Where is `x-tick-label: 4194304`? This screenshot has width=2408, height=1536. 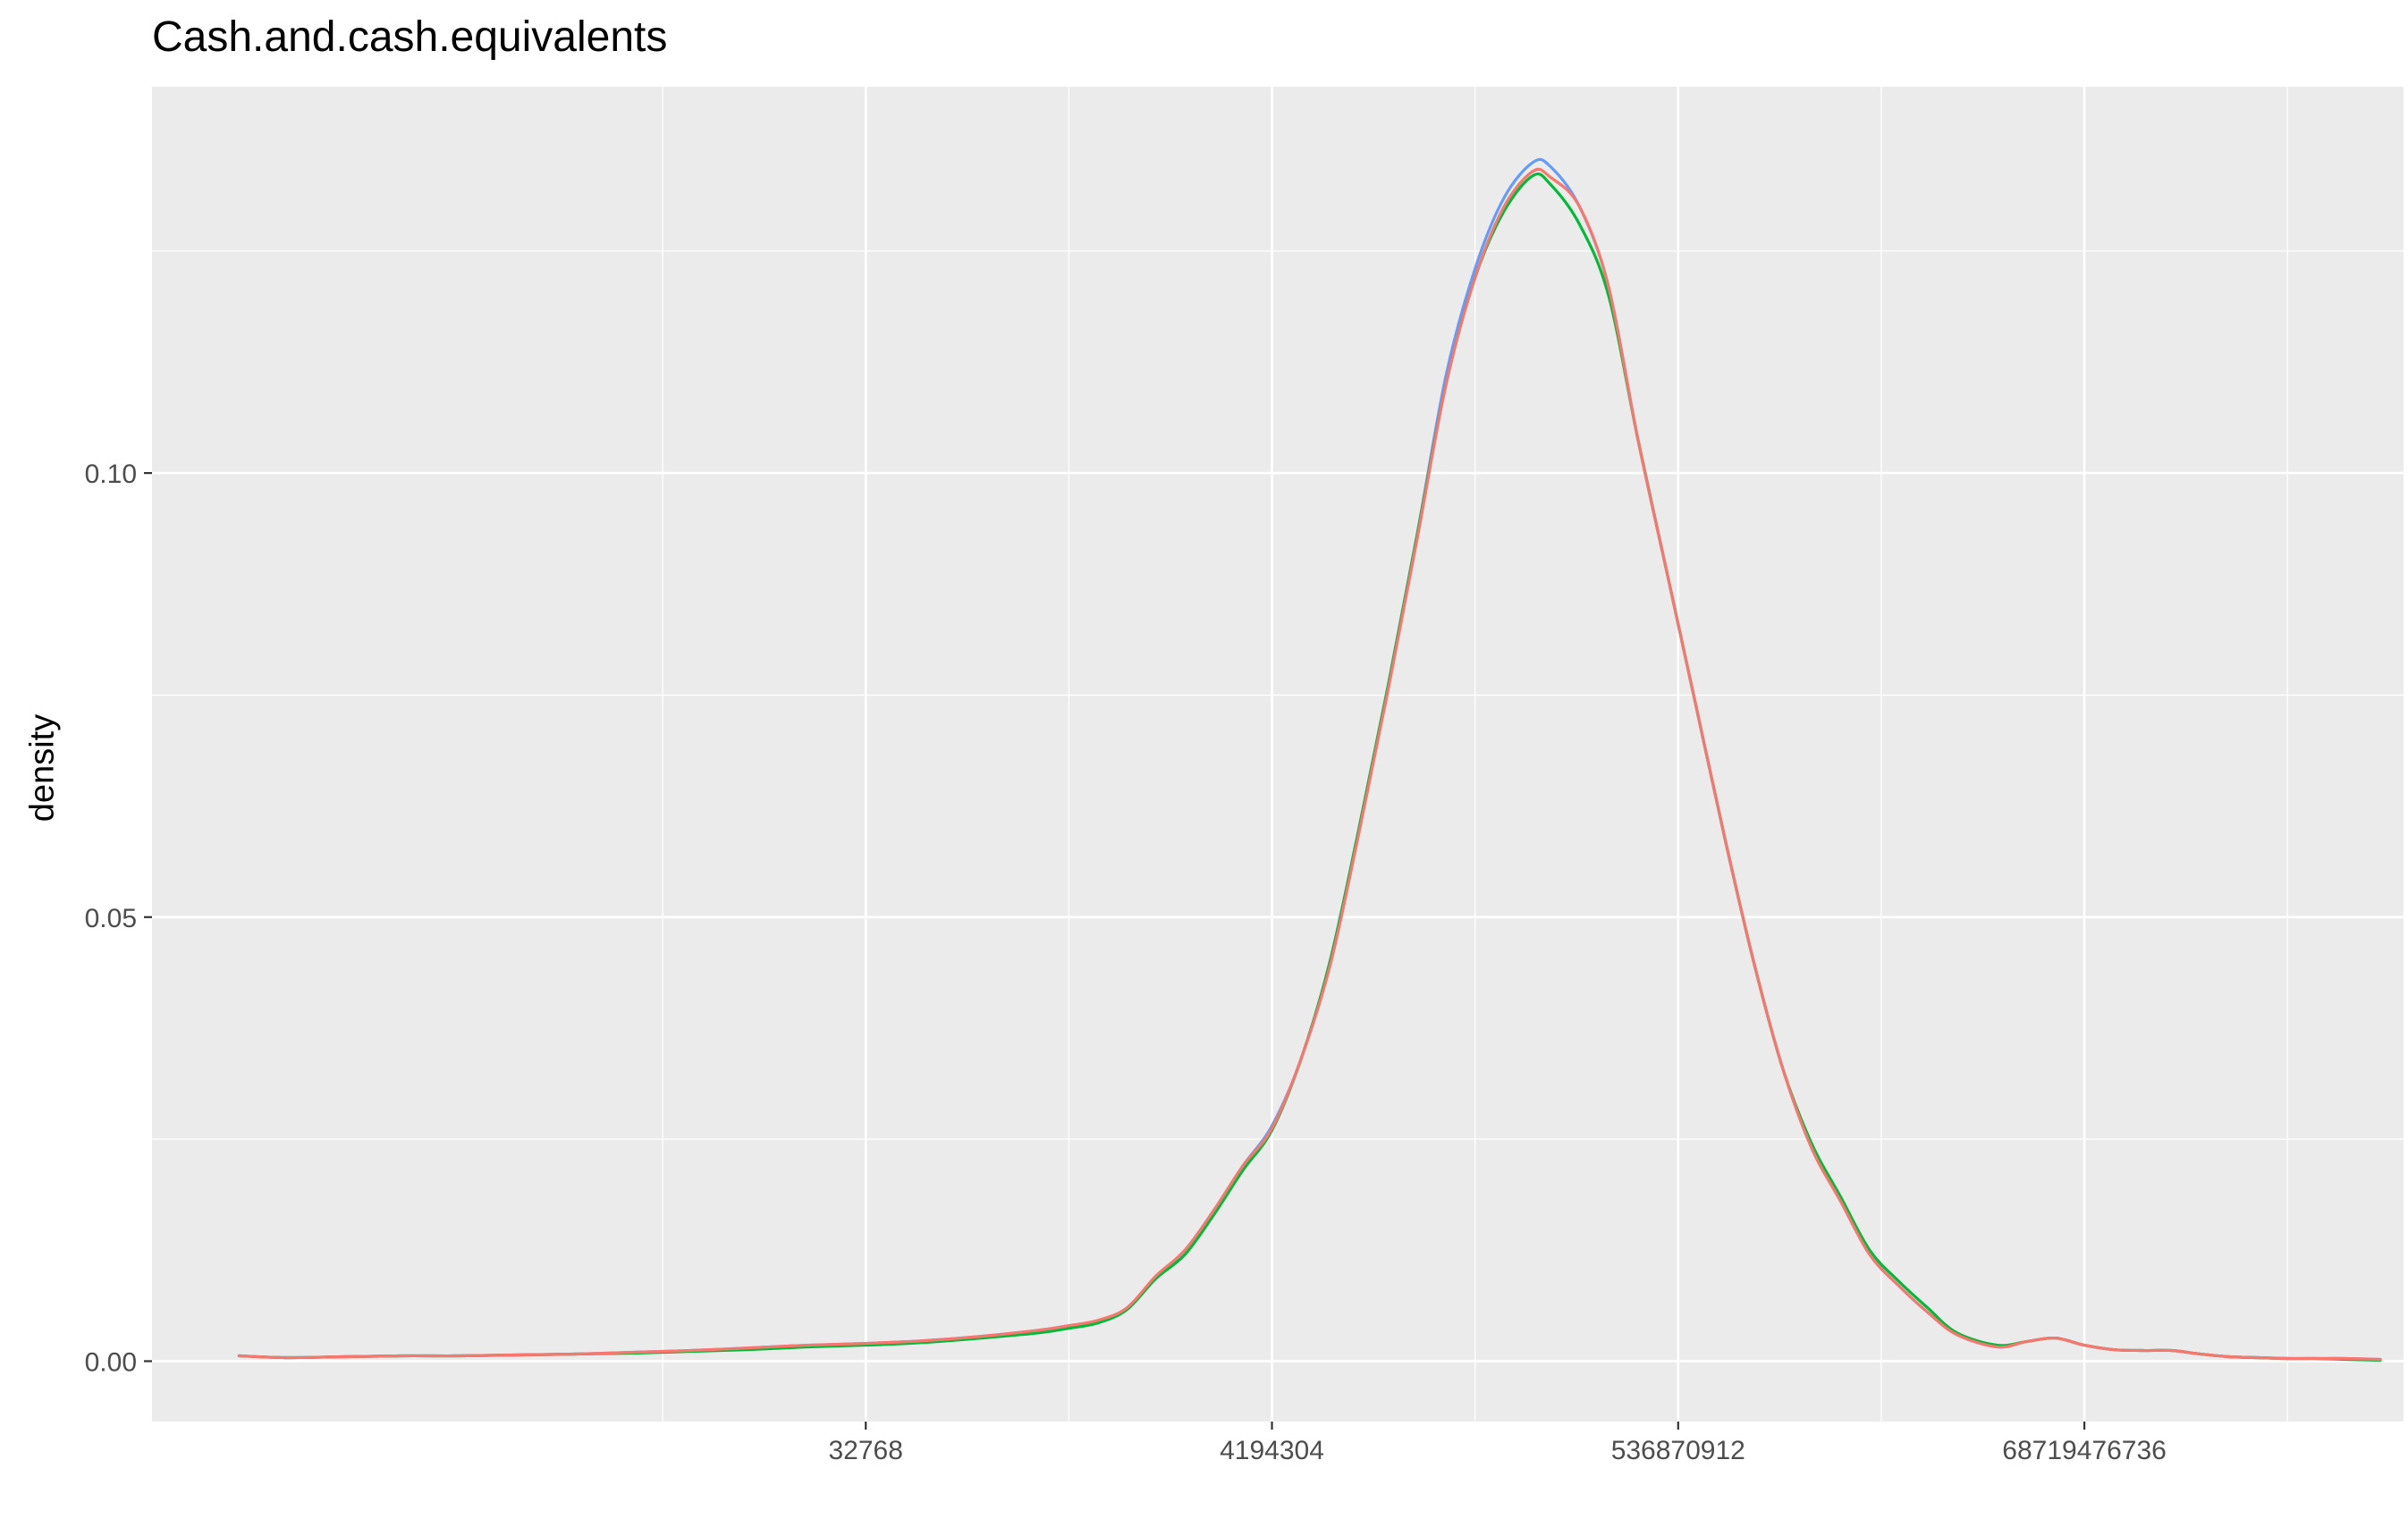 x-tick-label: 4194304 is located at coordinates (1272, 1450).